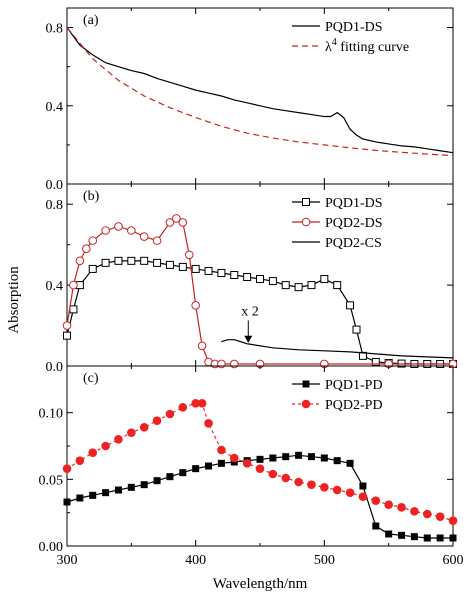 This screenshot has width=468, height=600. What do you see at coordinates (354, 223) in the screenshot?
I see `legend-label-2: PQD2-DS` at bounding box center [354, 223].